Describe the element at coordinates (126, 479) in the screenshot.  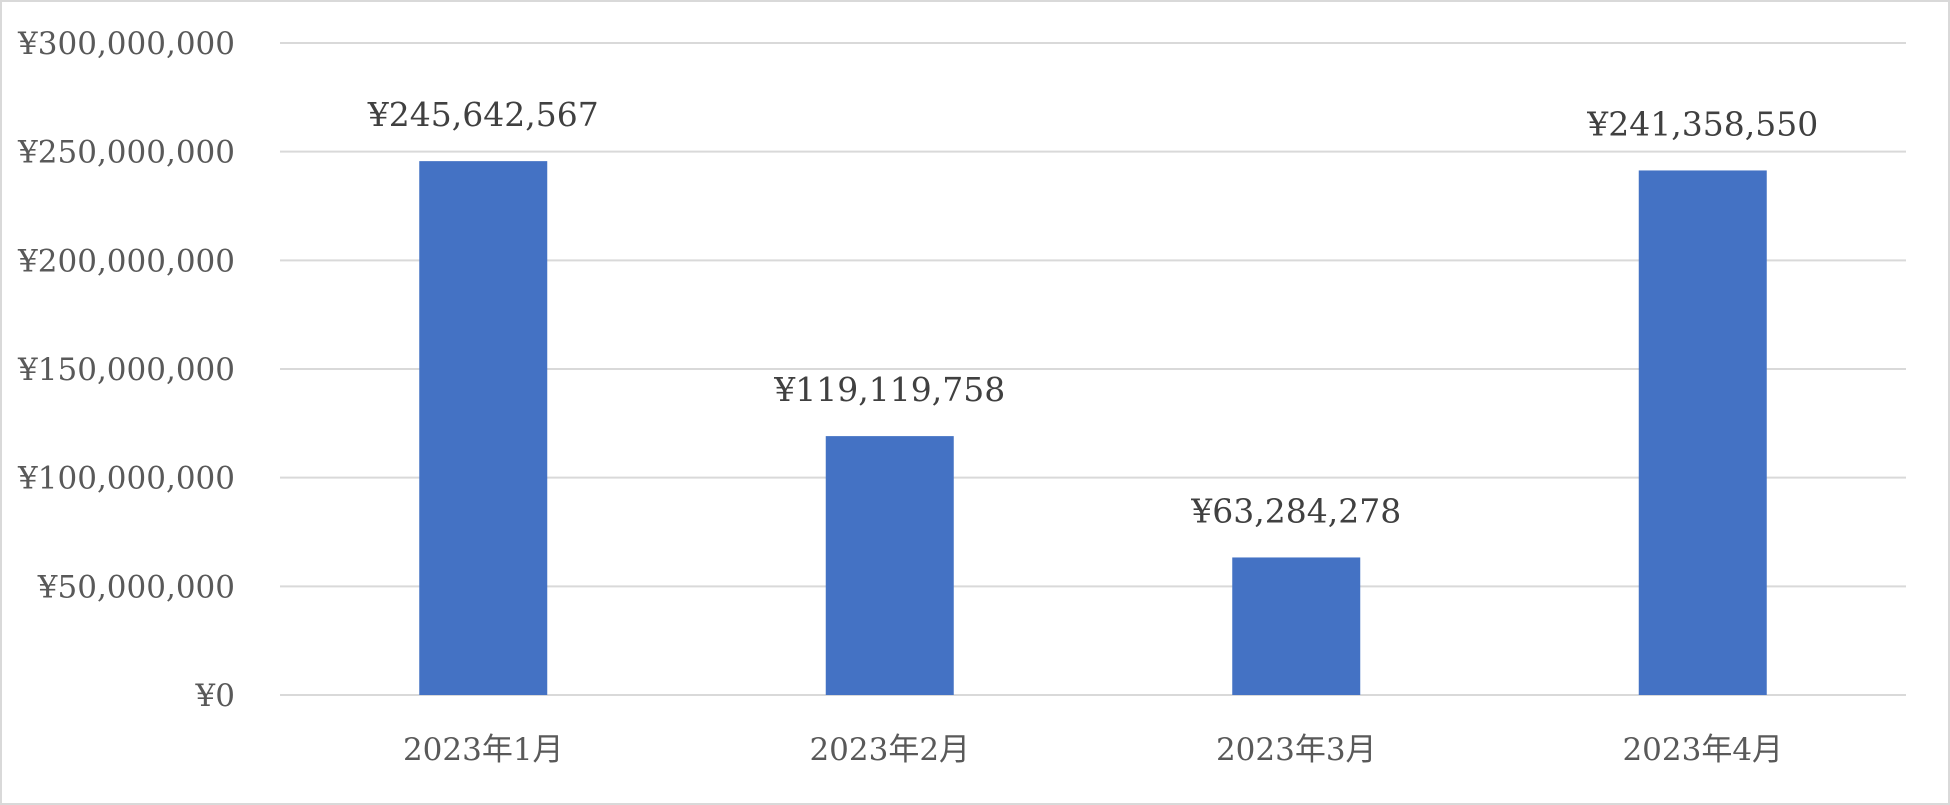
I see `y-tick-label: ¥100,000,000` at that location.